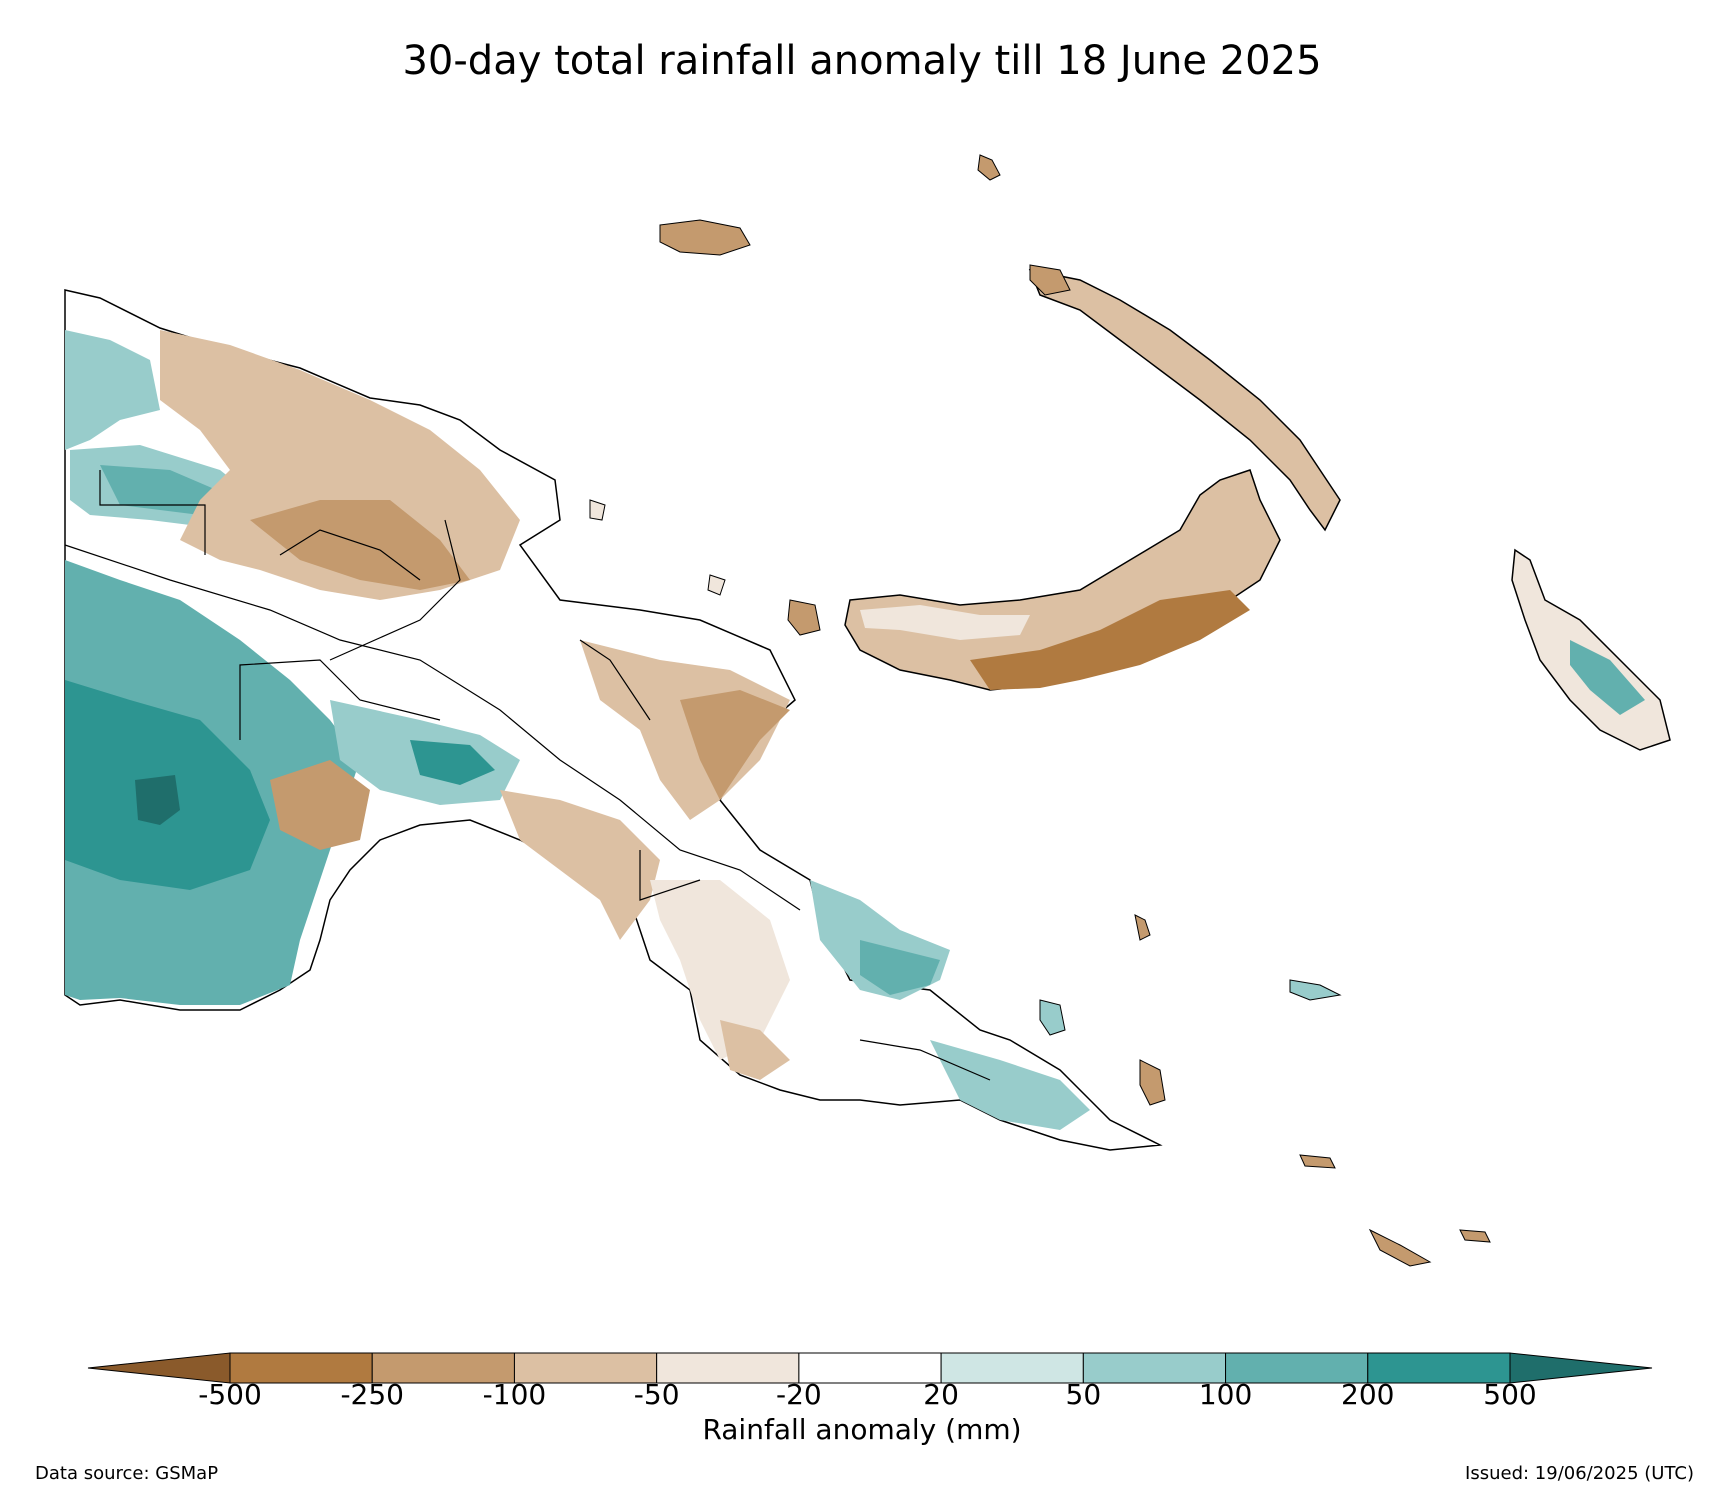 This screenshot has height=1494, width=1724. I want to click on bougainville-wet-zone, so click(1607, 677).